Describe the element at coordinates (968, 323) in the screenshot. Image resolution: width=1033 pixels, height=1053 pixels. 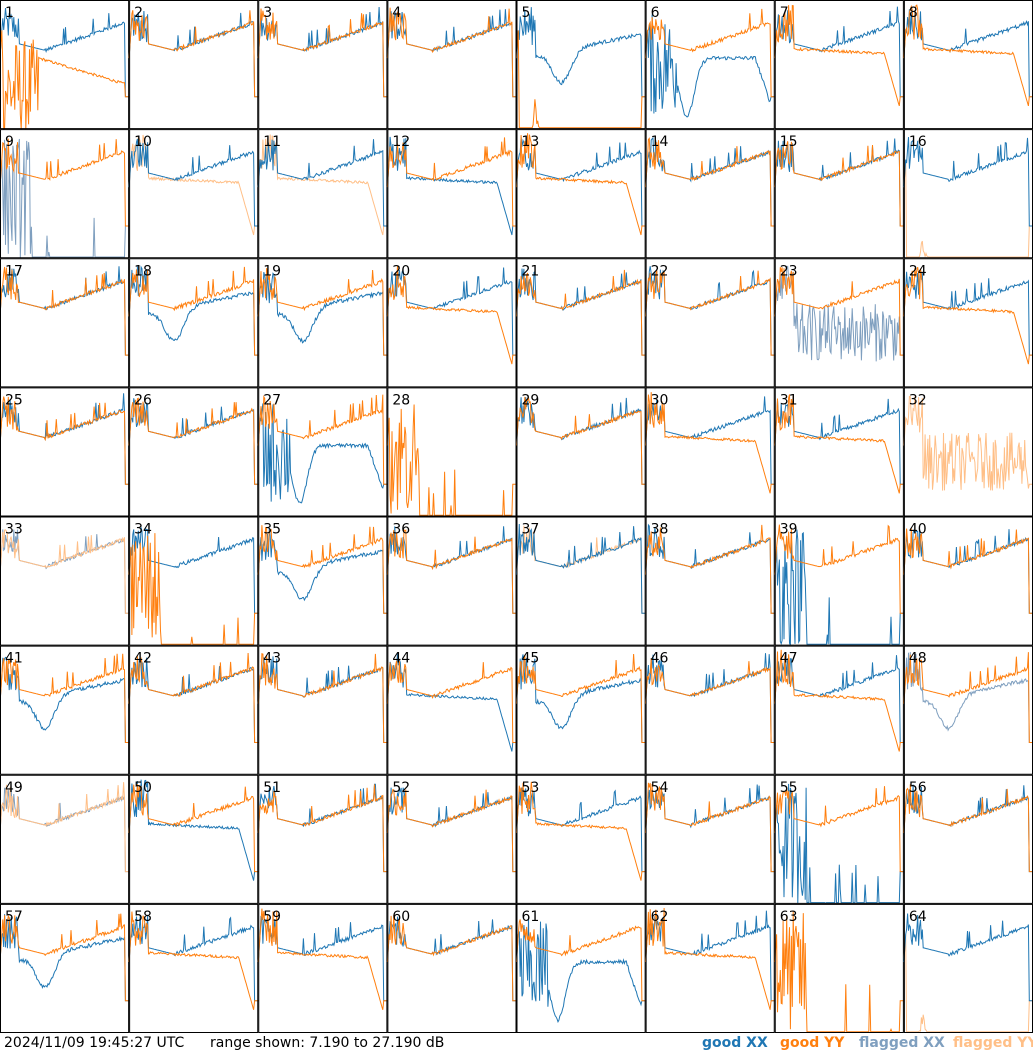
I see `panel-24: 24` at that location.